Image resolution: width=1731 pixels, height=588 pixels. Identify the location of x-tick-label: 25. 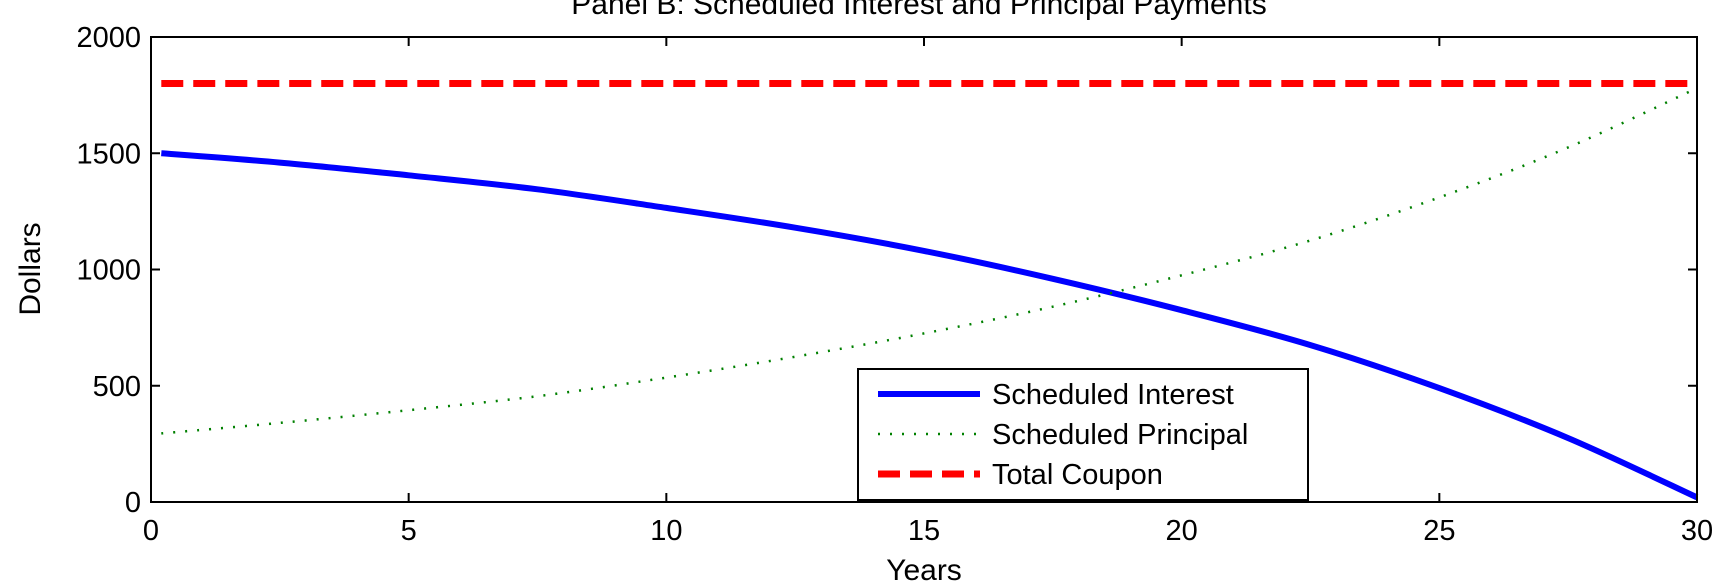
(1439, 531).